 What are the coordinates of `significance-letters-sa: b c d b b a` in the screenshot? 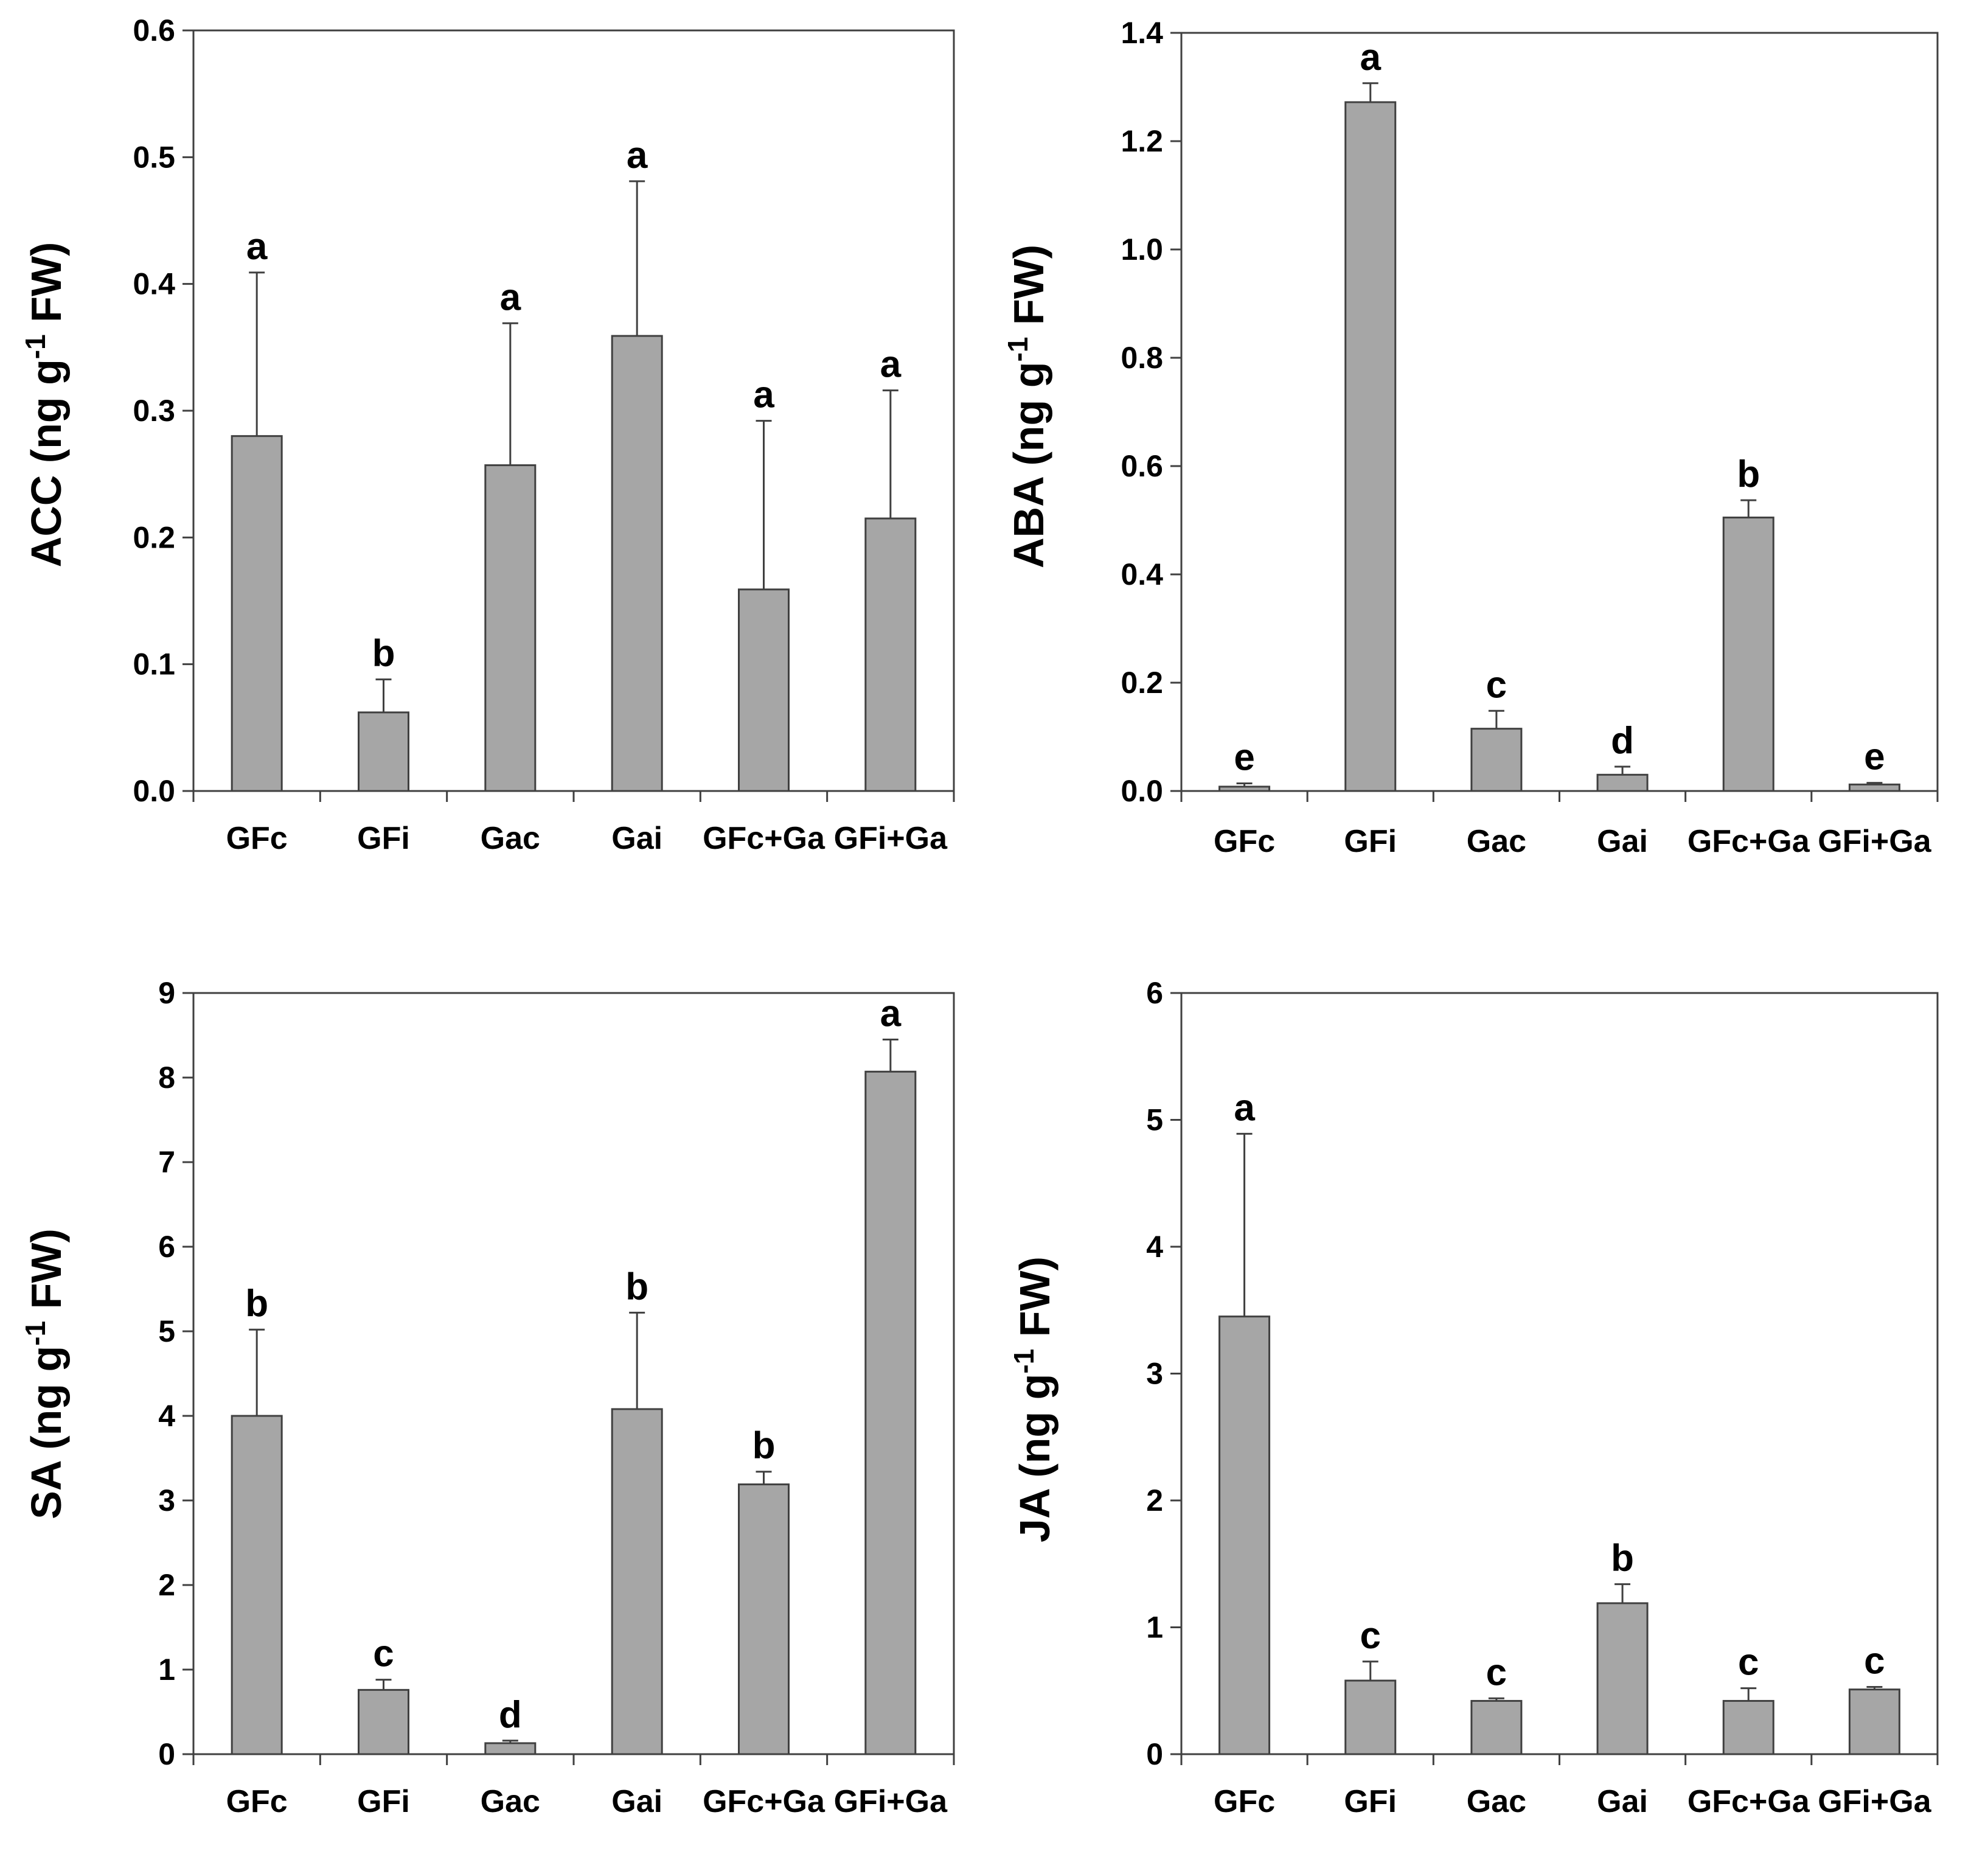 It's located at (573, 1363).